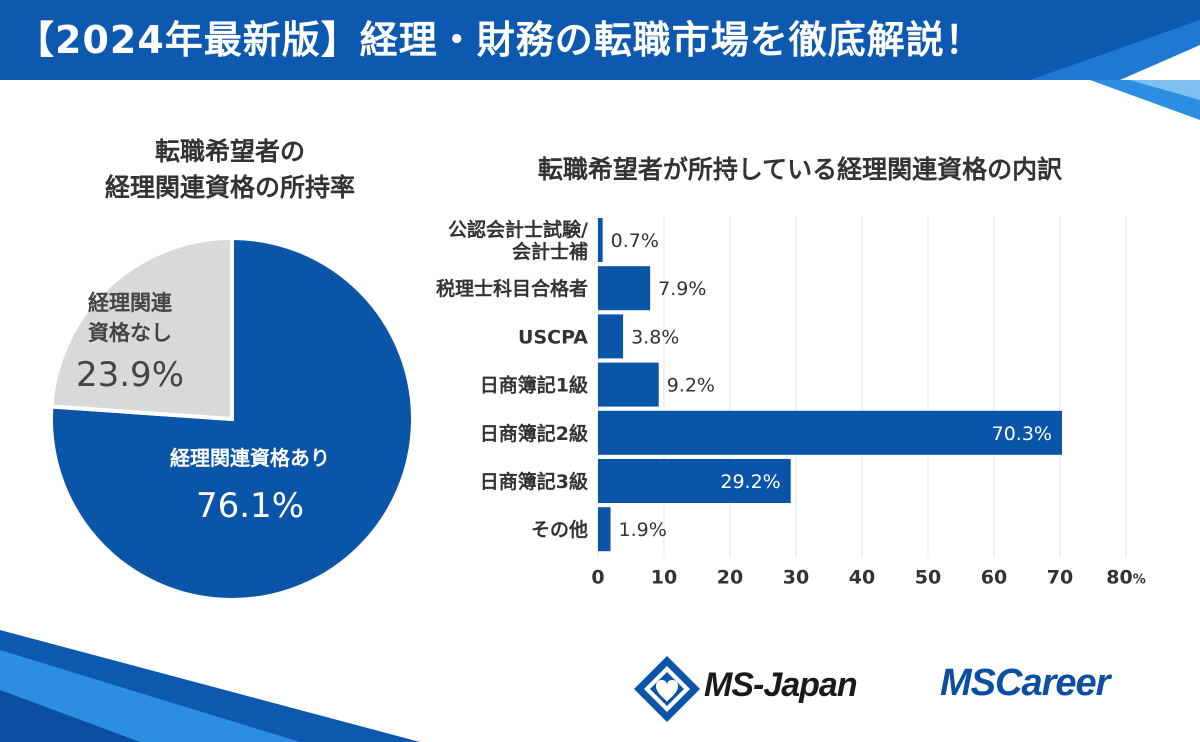 The width and height of the screenshot is (1200, 742). What do you see at coordinates (664, 577) in the screenshot?
I see `tick-label: 10` at bounding box center [664, 577].